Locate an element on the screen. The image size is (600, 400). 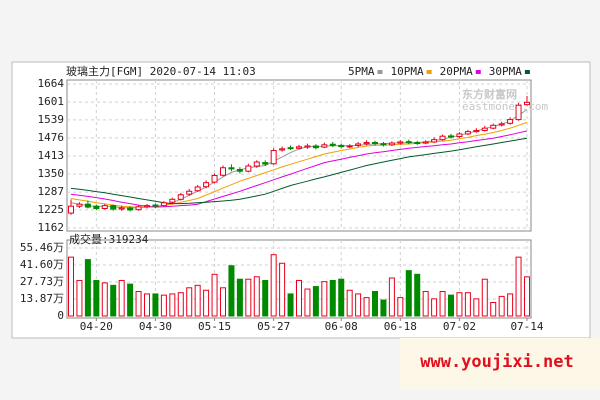
y-tick-label: 1162 is located at coordinates (51, 227).